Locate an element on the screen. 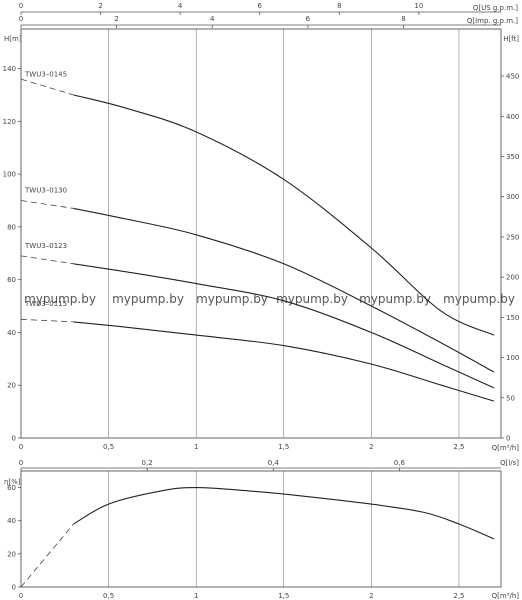 This screenshot has width=522, height=600. us-gpm-tick-label: 4 is located at coordinates (180, 6).